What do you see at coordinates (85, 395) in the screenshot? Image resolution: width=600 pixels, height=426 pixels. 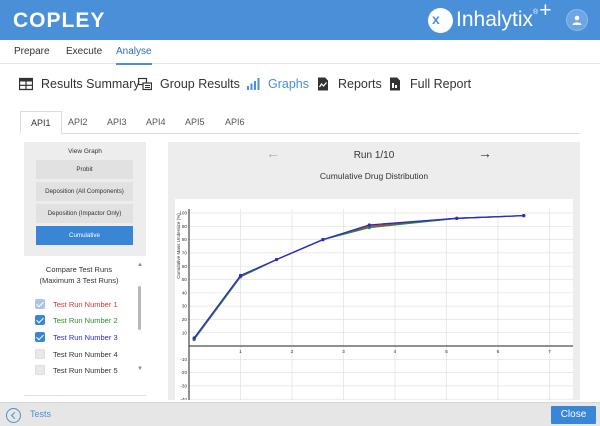 I see `divider` at bounding box center [85, 395].